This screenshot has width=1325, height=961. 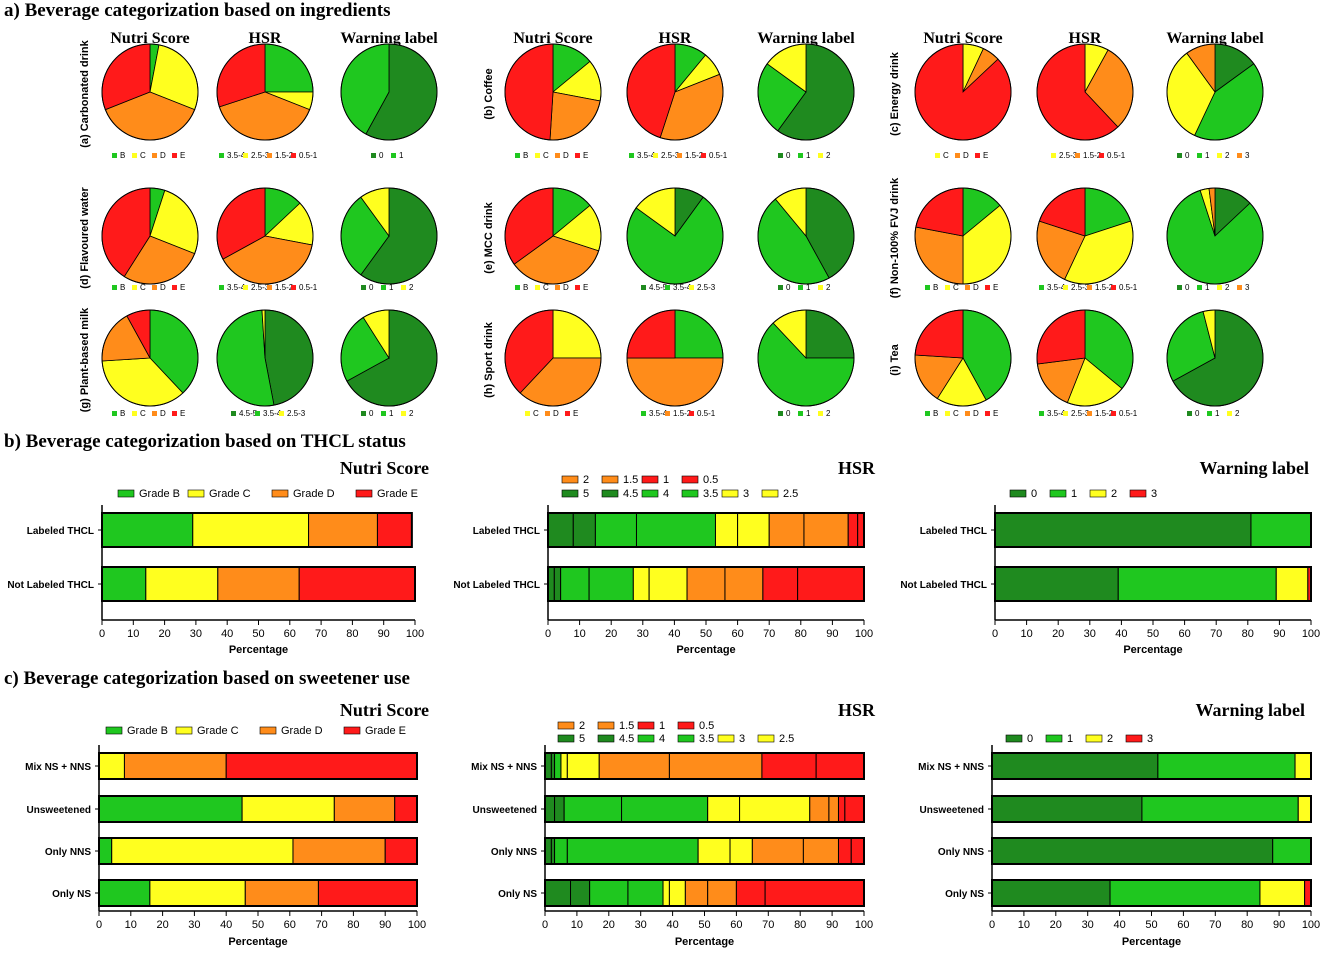 What do you see at coordinates (1128, 413) in the screenshot?
I see `legend-label: 0.5-1` at bounding box center [1128, 413].